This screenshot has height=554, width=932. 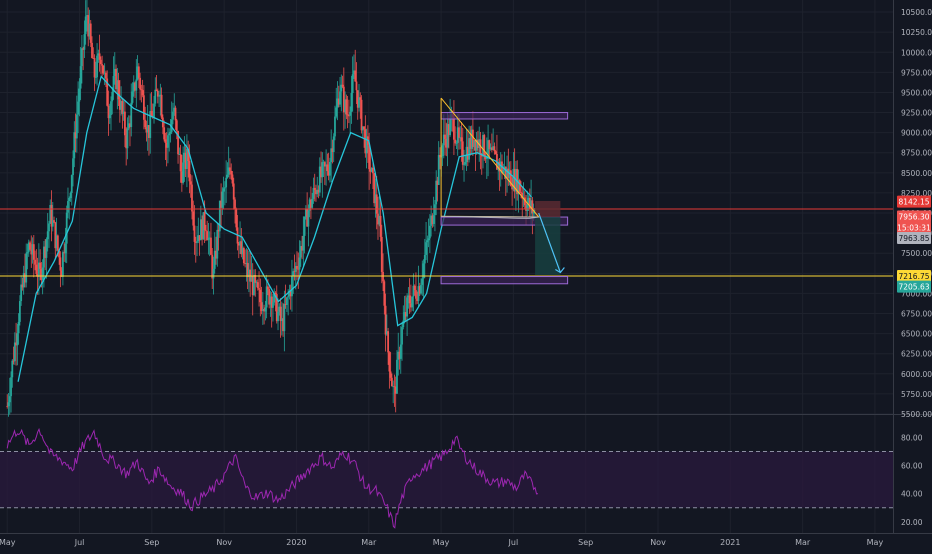 I want to click on price-tag-text: 7963.85, so click(x=913, y=238).